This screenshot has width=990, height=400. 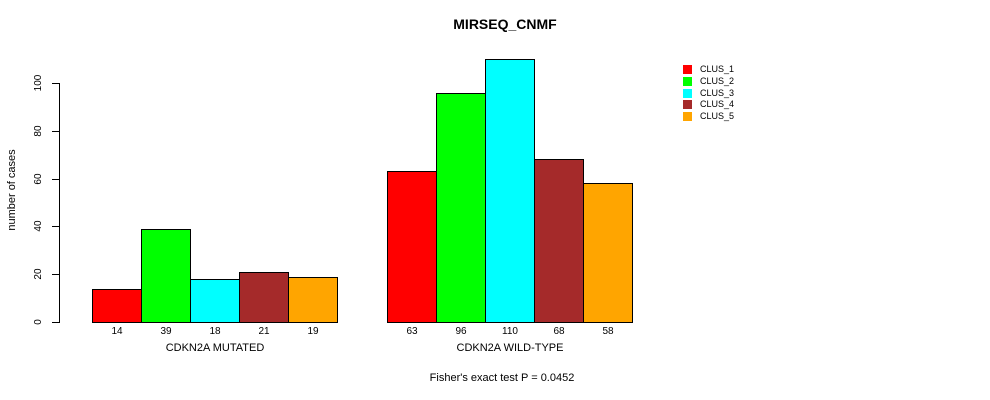 I want to click on bar-value-label: 14, so click(x=117, y=331).